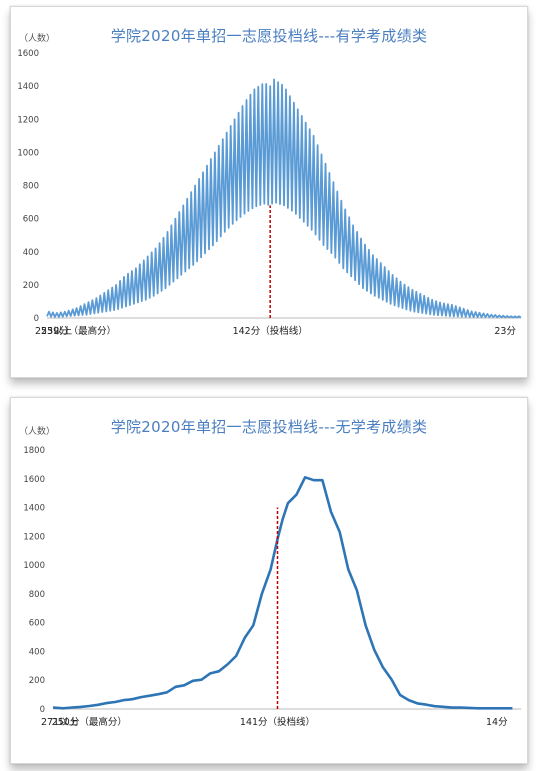 This screenshot has width=536, height=771. Describe the element at coordinates (34, 451) in the screenshot. I see `y-tick-label: 1800` at that location.